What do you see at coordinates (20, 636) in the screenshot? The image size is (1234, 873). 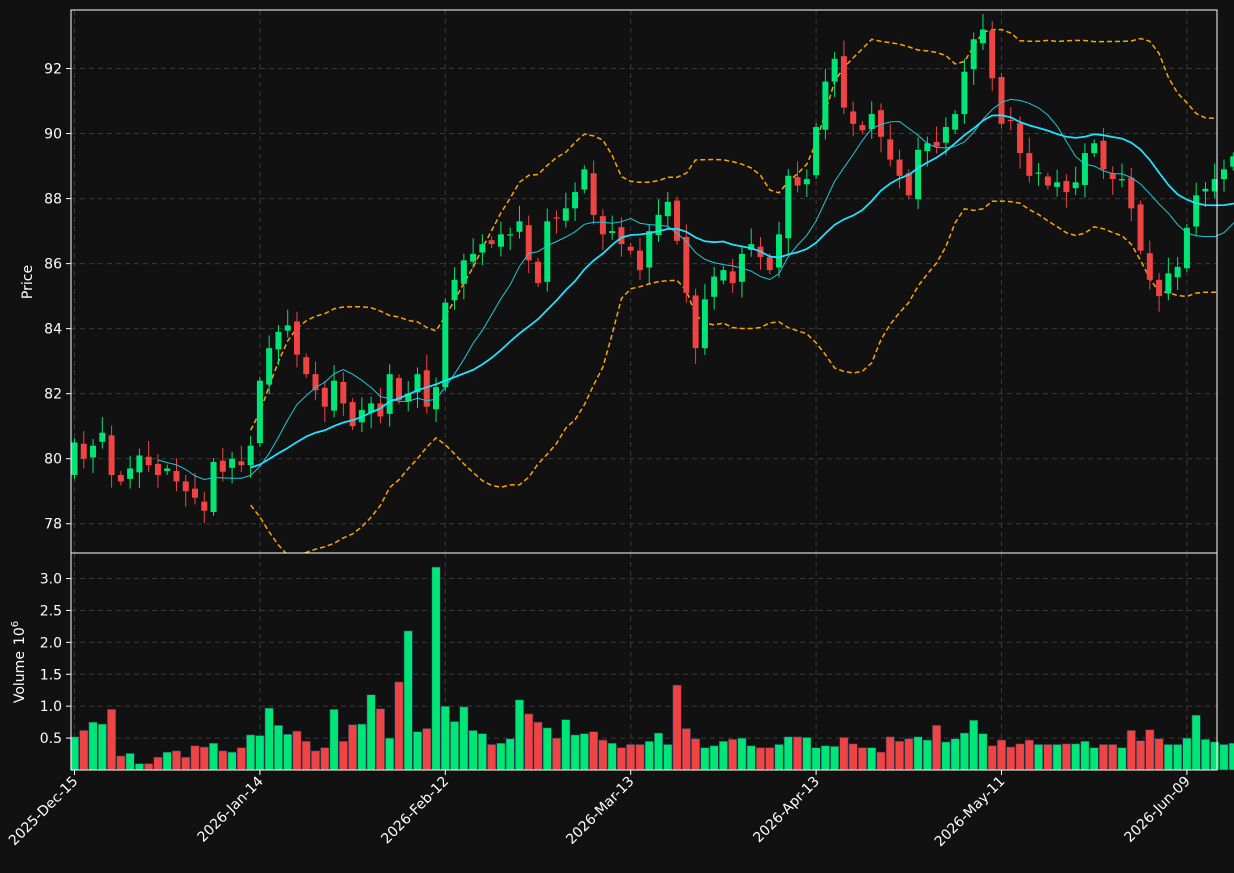 I see `volume-axis-exponent-base: 10` at bounding box center [20, 636].